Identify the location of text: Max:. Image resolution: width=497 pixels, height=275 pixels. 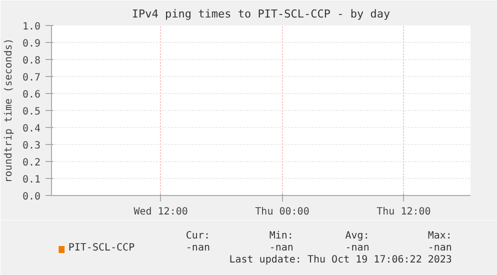
(440, 236).